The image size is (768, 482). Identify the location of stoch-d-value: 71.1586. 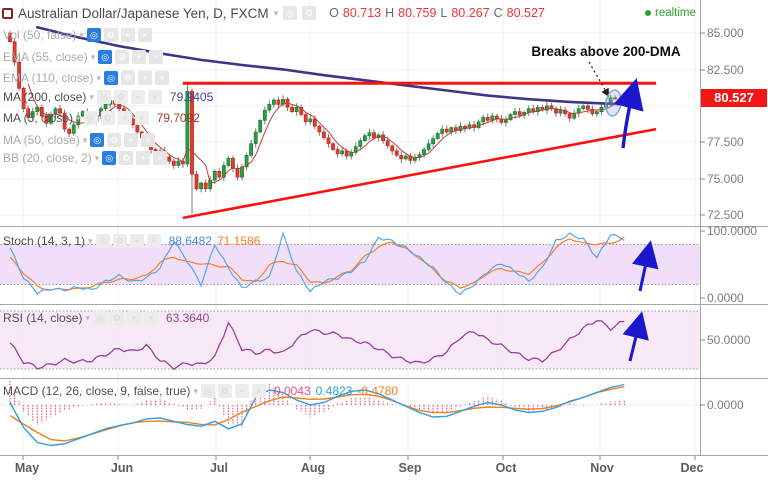
(238, 241).